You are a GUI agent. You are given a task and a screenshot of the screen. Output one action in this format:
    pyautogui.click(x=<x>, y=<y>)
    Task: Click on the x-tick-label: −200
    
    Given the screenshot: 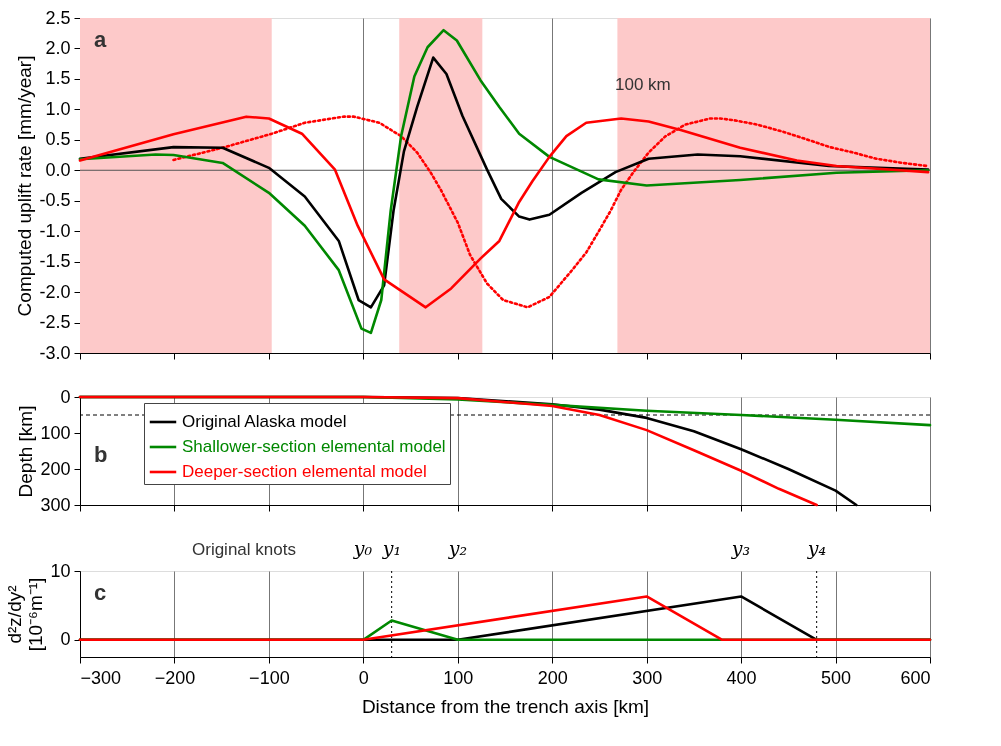 What is the action you would take?
    pyautogui.click(x=175, y=677)
    